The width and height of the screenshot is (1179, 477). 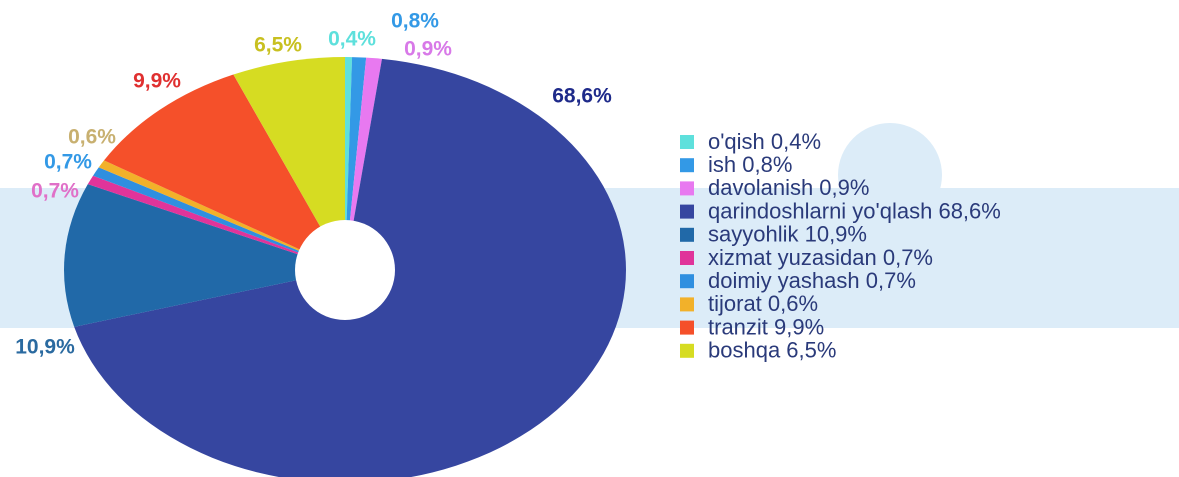 What do you see at coordinates (787, 234) in the screenshot?
I see `legend-label: sayyohlik 10,9%` at bounding box center [787, 234].